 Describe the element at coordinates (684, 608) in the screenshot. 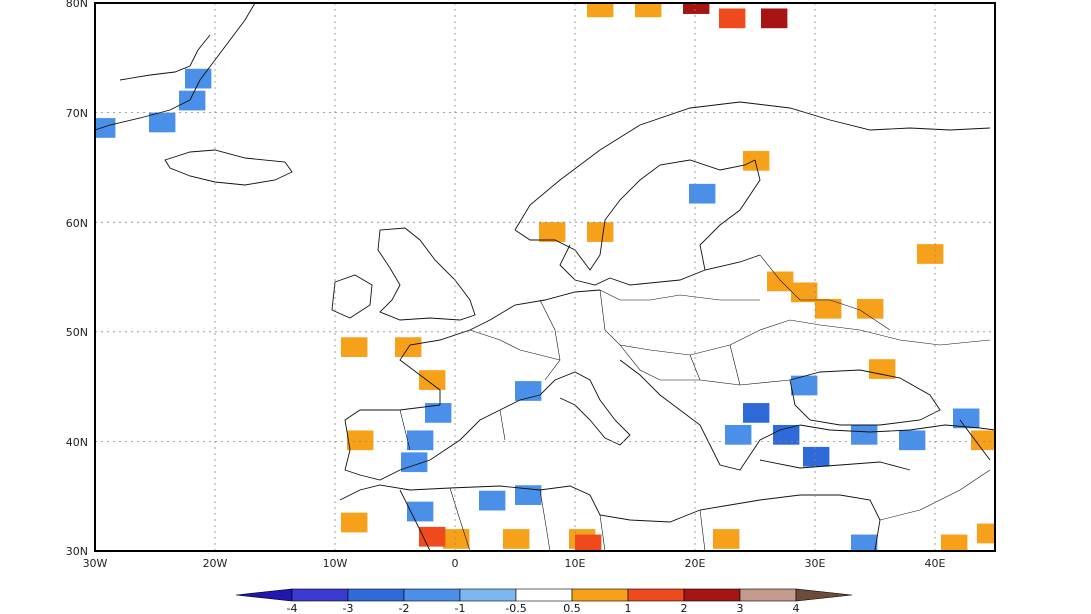

I see `colorbar-label-p2: 2` at that location.